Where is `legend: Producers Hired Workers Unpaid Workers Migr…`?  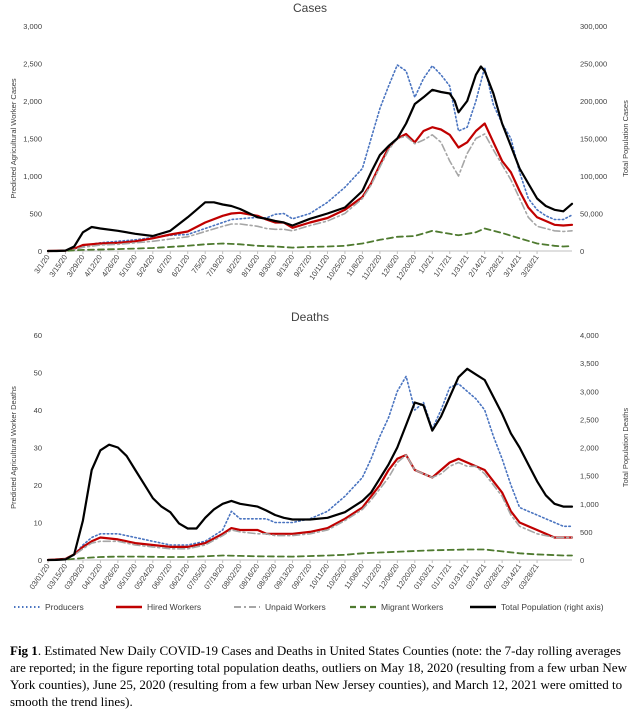 legend: Producers Hired Workers Unpaid Workers Migr… is located at coordinates (309, 607).